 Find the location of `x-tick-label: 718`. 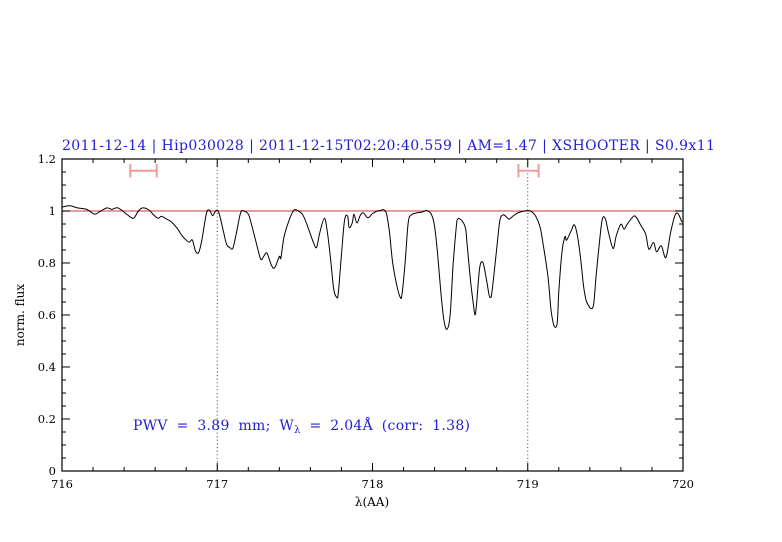

x-tick-label: 718 is located at coordinates (373, 484).